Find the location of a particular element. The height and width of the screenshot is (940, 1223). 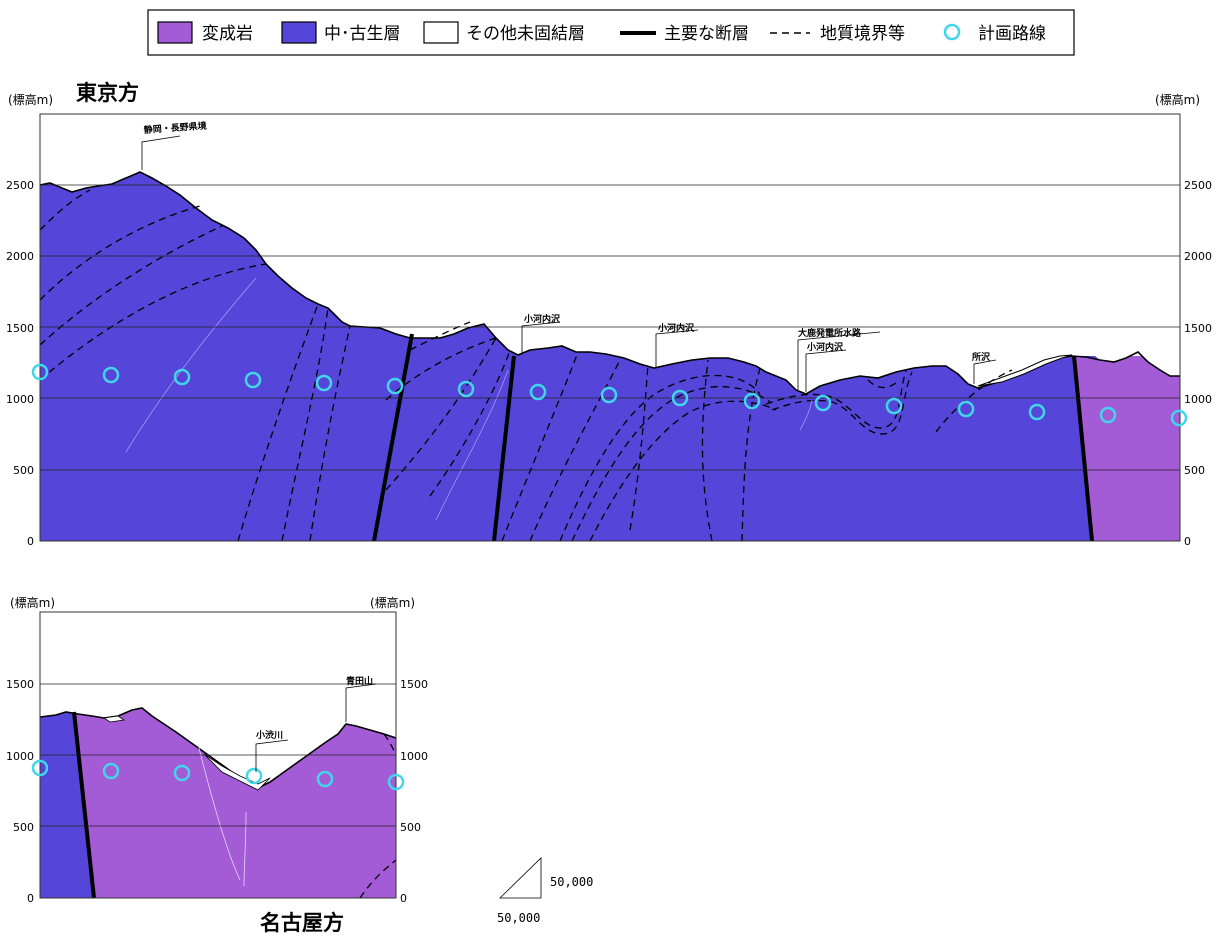

legend-label-geologic-boundary: 地質境界等 is located at coordinates (862, 34).